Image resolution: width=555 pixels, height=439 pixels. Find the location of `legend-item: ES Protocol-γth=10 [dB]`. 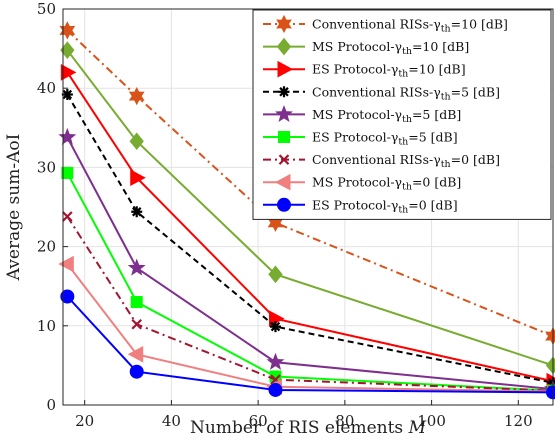

legend-item: ES Protocol-γth=10 [dB] is located at coordinates (364, 70).